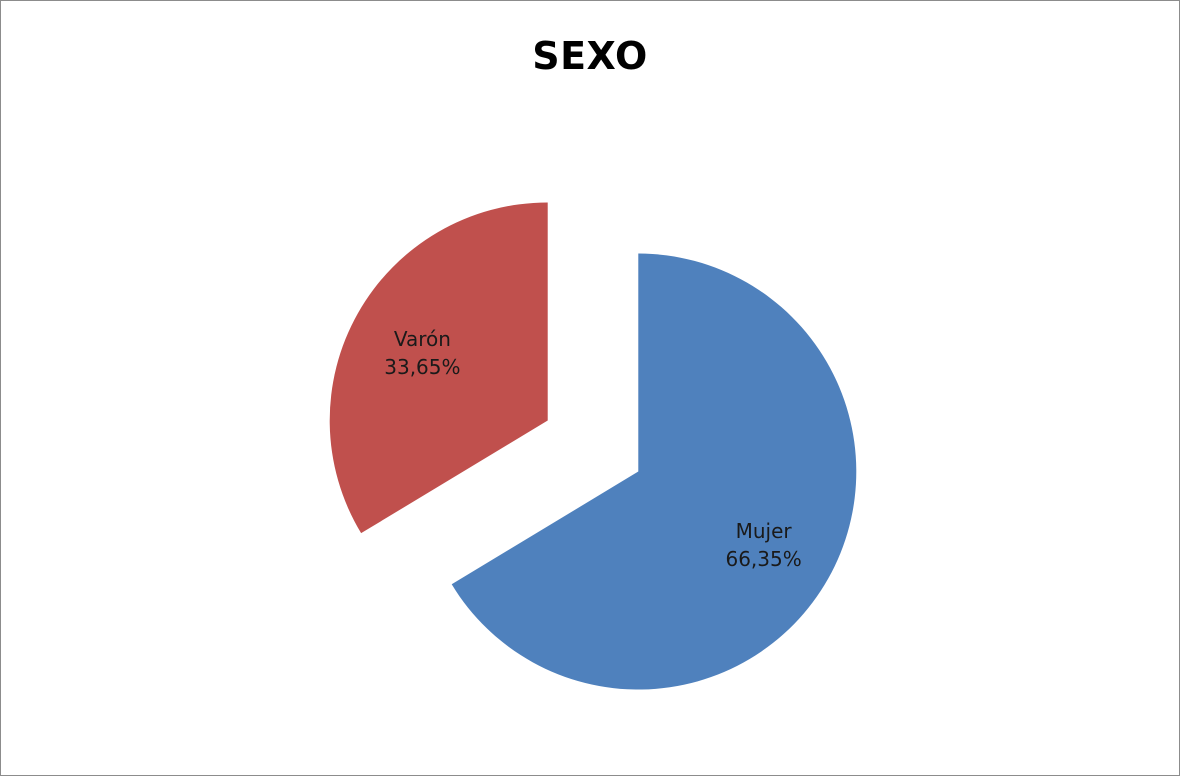 This screenshot has height=776, width=1180. I want to click on slice-label-category: Varón, so click(422, 339).